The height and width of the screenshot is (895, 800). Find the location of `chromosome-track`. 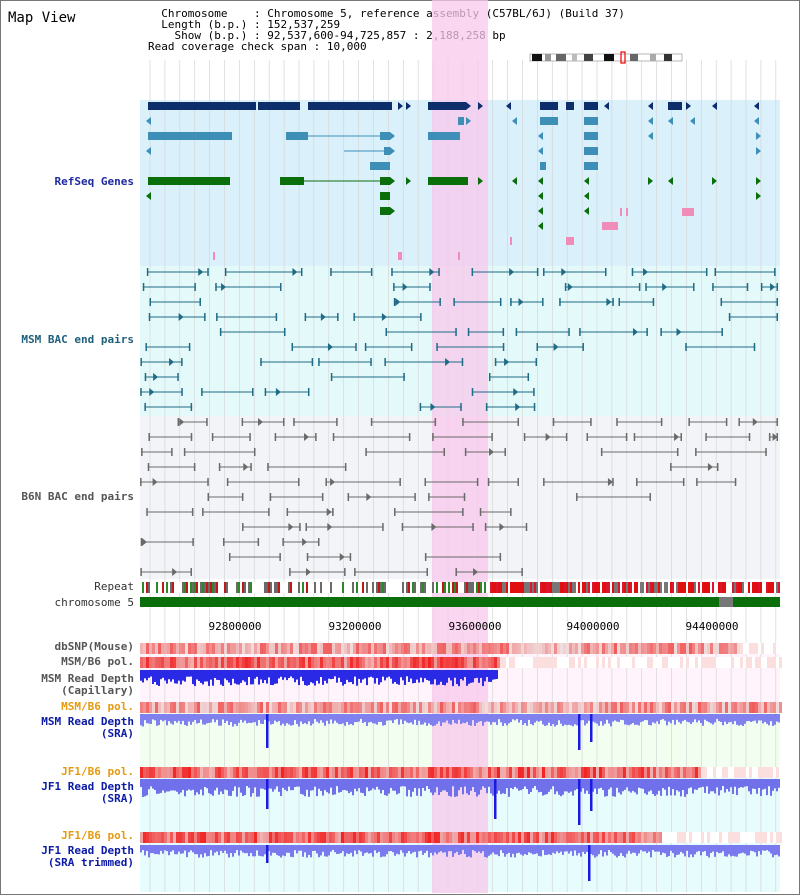

chromosome-track is located at coordinates (460, 602).